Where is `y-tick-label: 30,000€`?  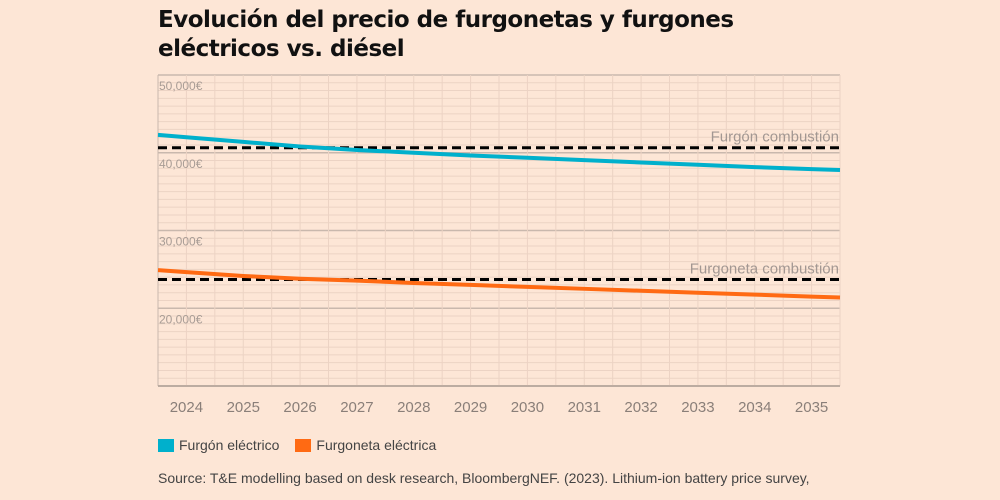 y-tick-label: 30,000€ is located at coordinates (181, 242).